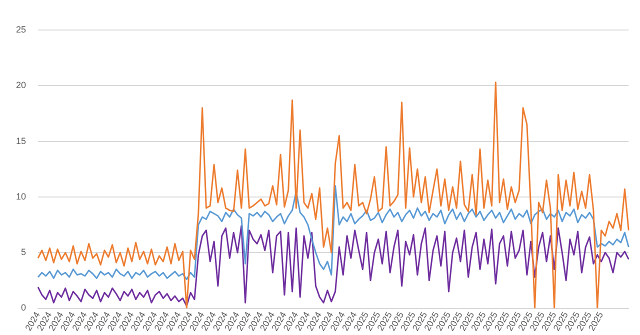 The height and width of the screenshot is (335, 640). I want to click on y-tick-label: 10, so click(21, 196).